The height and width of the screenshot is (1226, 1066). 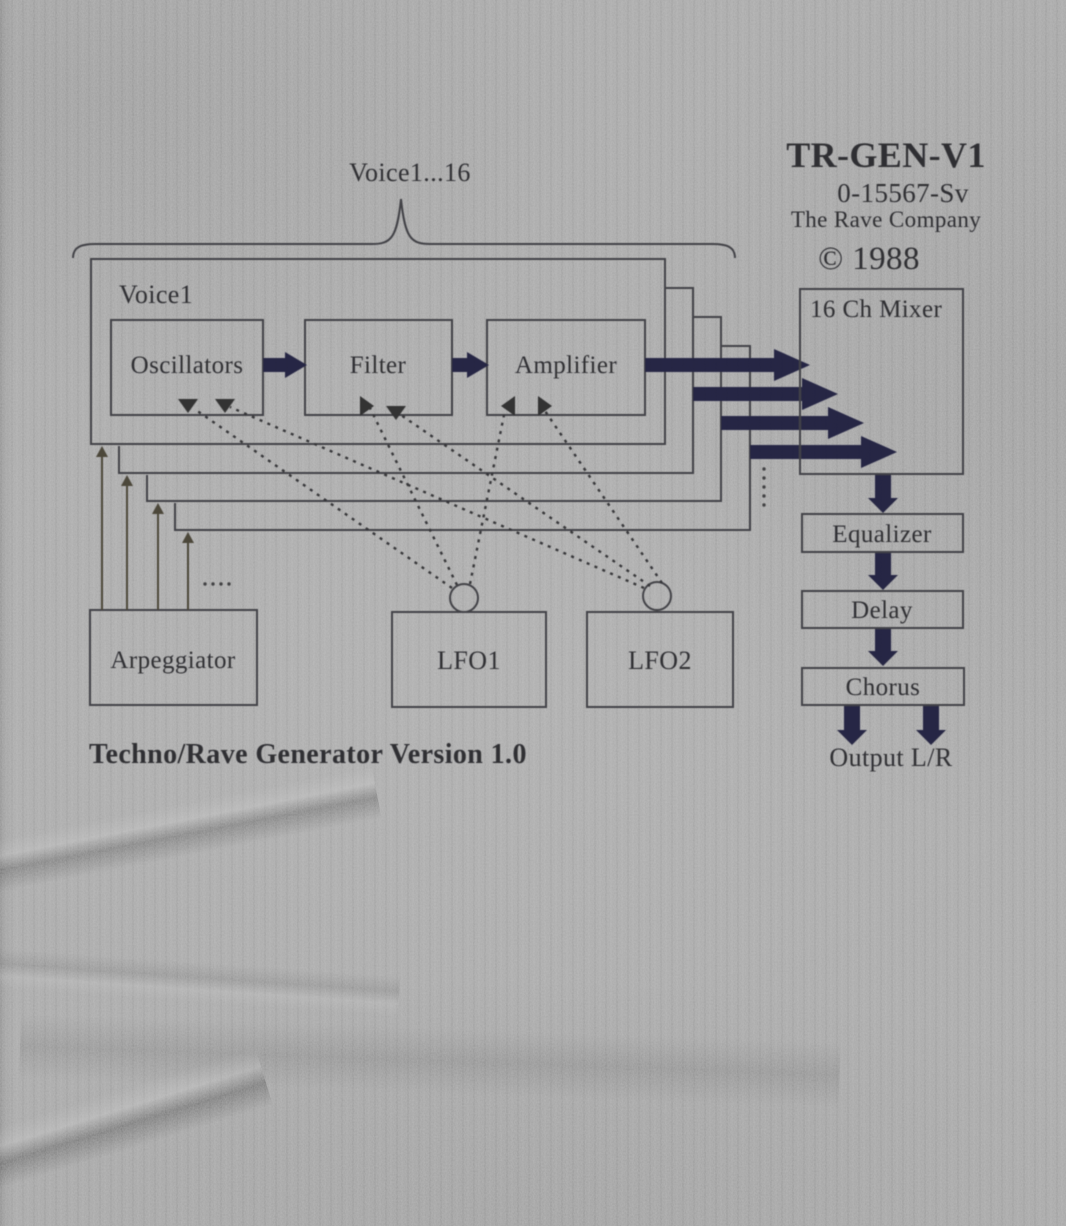 What do you see at coordinates (145, 528) in the screenshot?
I see `arpeggiator-to-voices-lines` at bounding box center [145, 528].